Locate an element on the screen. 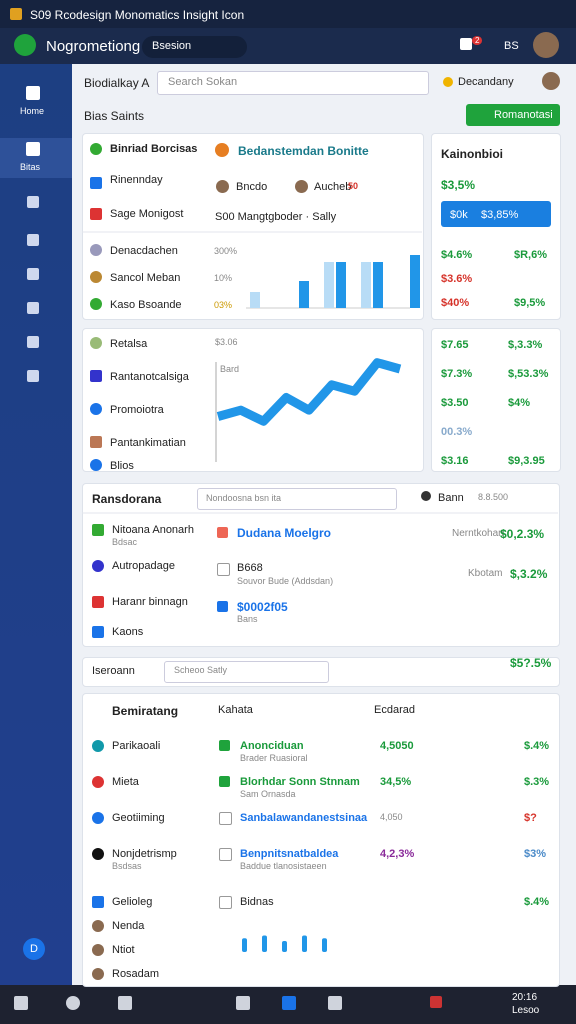  0-0: Parikaoali is located at coordinates (136, 746).